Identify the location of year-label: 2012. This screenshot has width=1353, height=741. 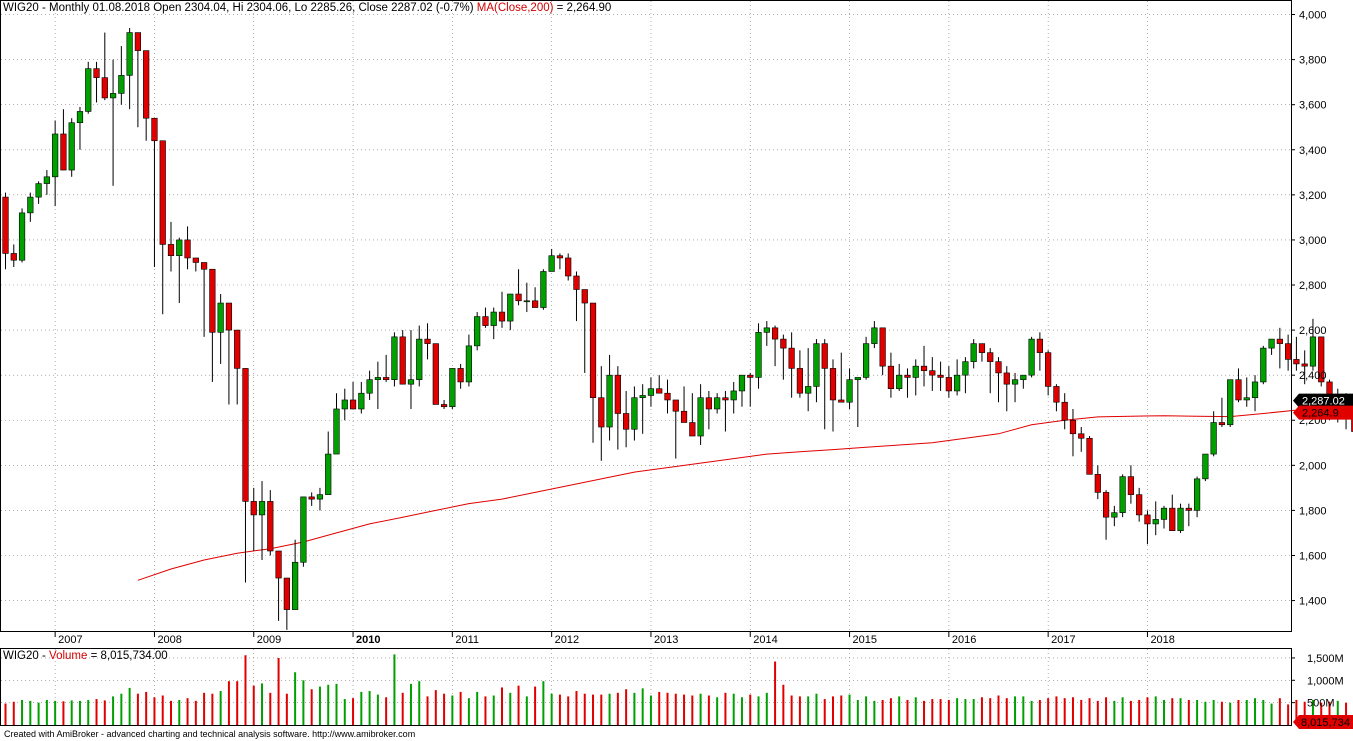
(567, 640).